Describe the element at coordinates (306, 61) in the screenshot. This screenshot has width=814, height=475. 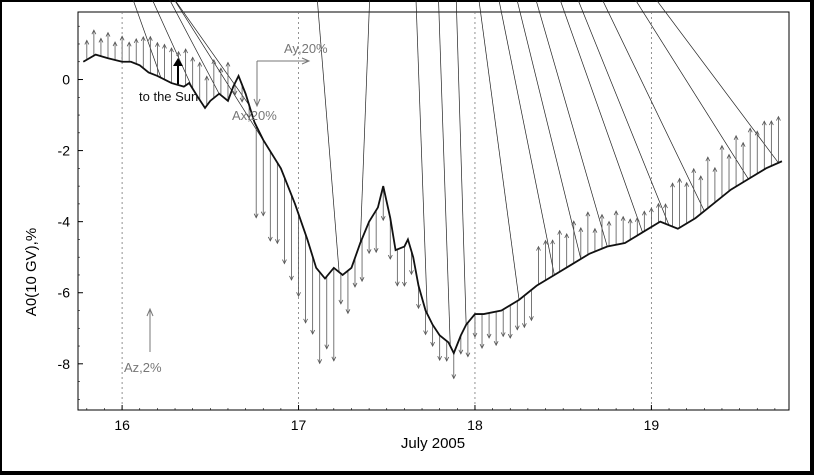
I see `ay-scale-head` at that location.